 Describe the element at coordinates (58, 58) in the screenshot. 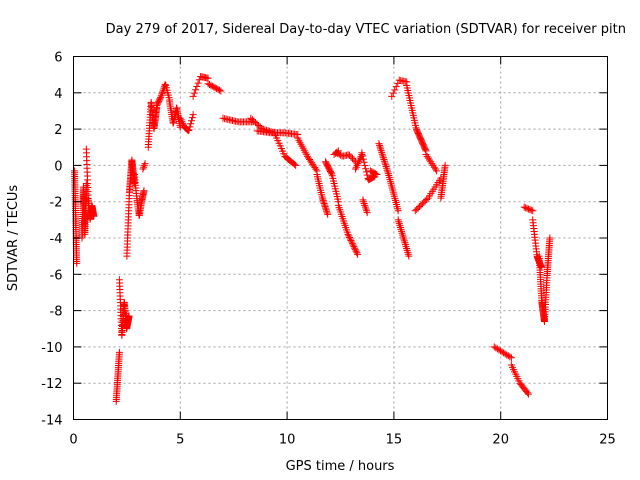

I see `y-tick-label: 6` at that location.